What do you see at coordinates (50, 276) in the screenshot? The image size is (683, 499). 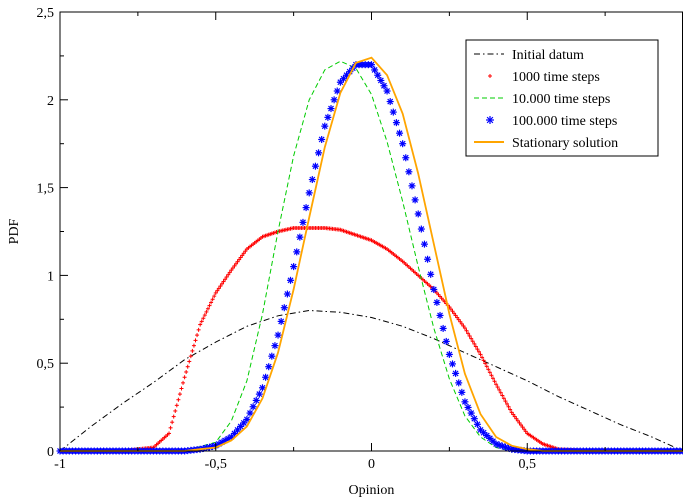 I see `y-tick-label: 1` at bounding box center [50, 276].